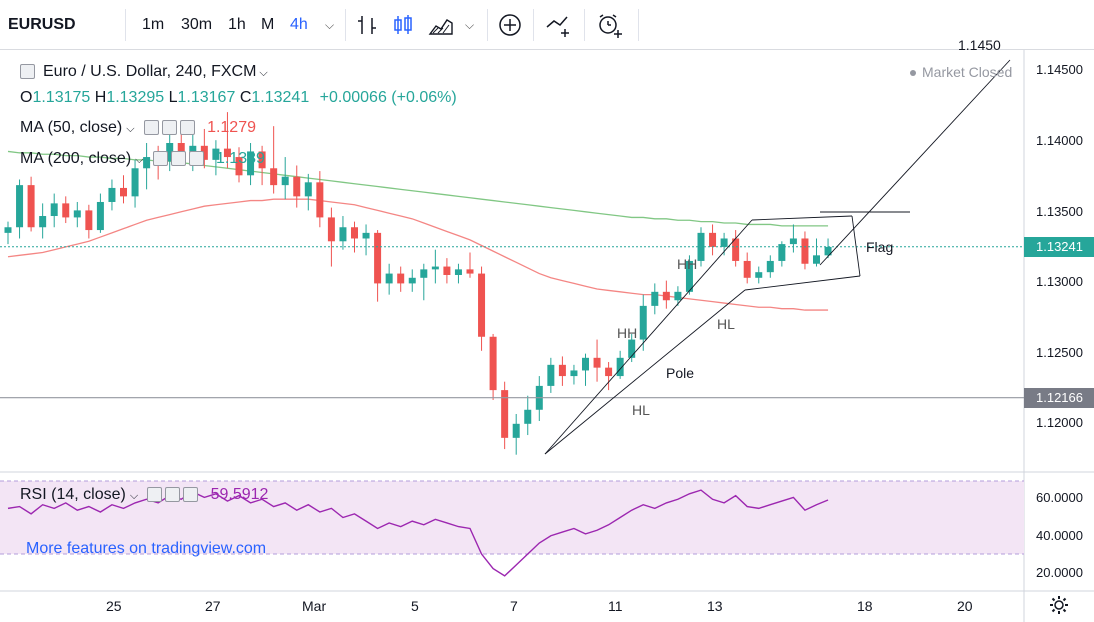 The image size is (1094, 622). What do you see at coordinates (645, 372) in the screenshot?
I see `pole-channel-lower` at bounding box center [645, 372].